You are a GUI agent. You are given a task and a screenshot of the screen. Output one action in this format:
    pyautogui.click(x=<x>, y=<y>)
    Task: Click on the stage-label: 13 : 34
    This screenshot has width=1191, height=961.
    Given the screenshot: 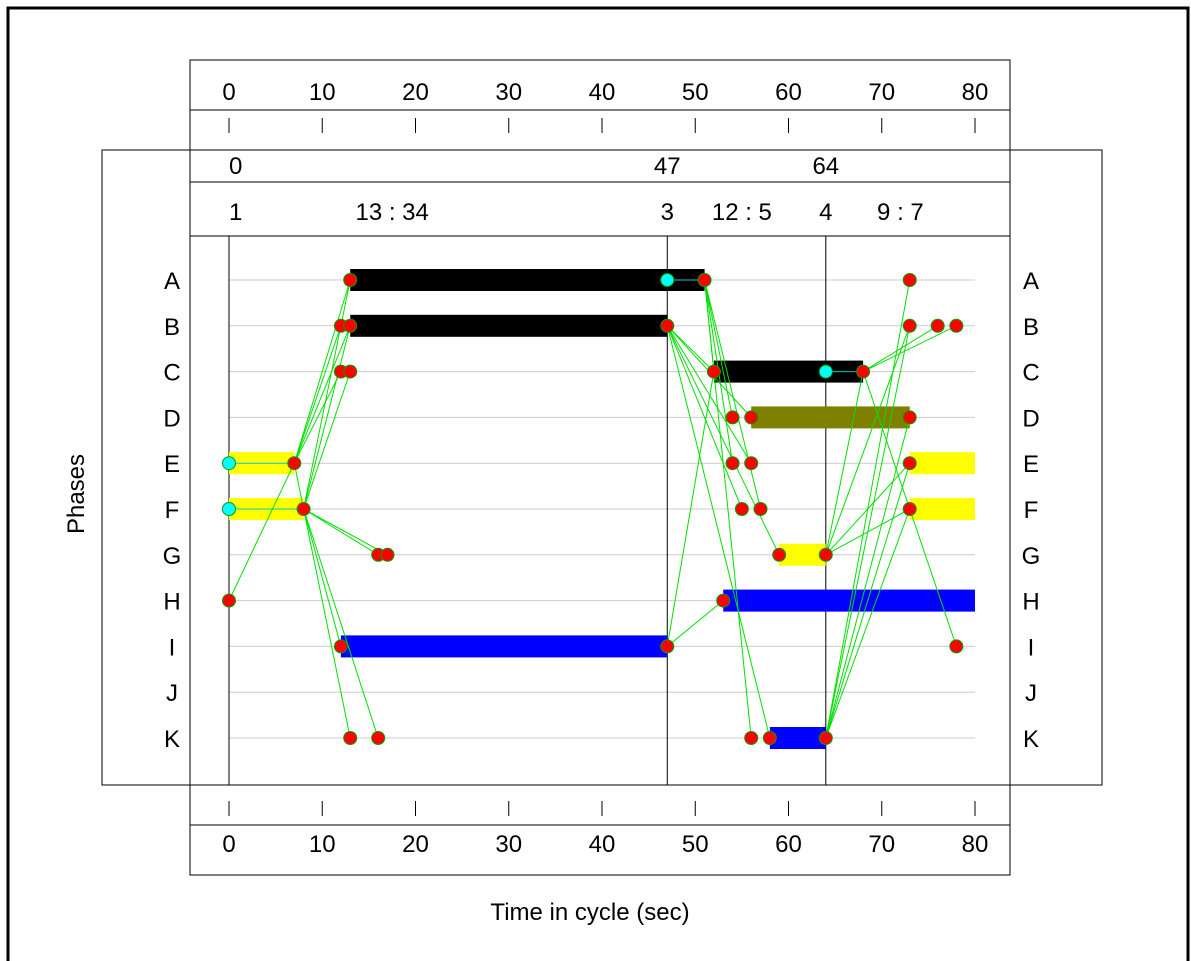 What is the action you would take?
    pyautogui.click(x=391, y=212)
    